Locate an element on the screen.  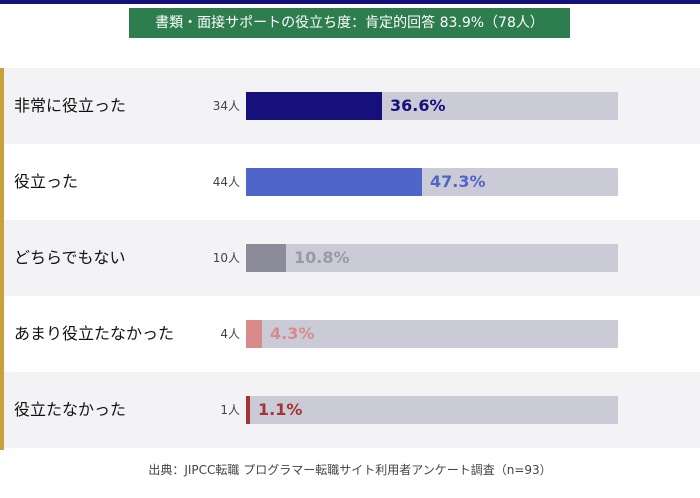
category-label: あまり役立たなかった is located at coordinates (94, 333).